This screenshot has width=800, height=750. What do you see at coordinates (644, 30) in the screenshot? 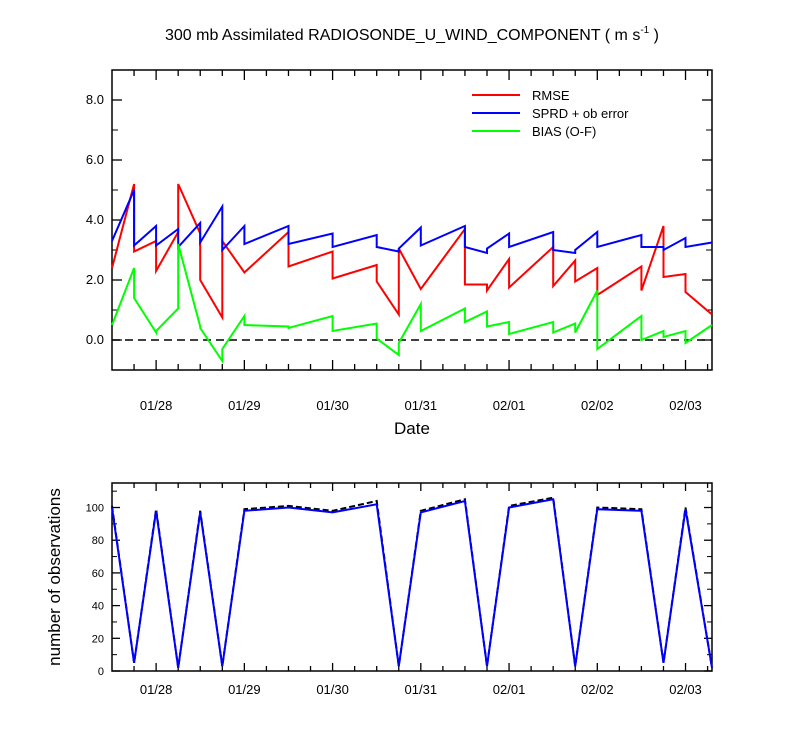
I see `chart-title-superscript: -1` at bounding box center [644, 30].